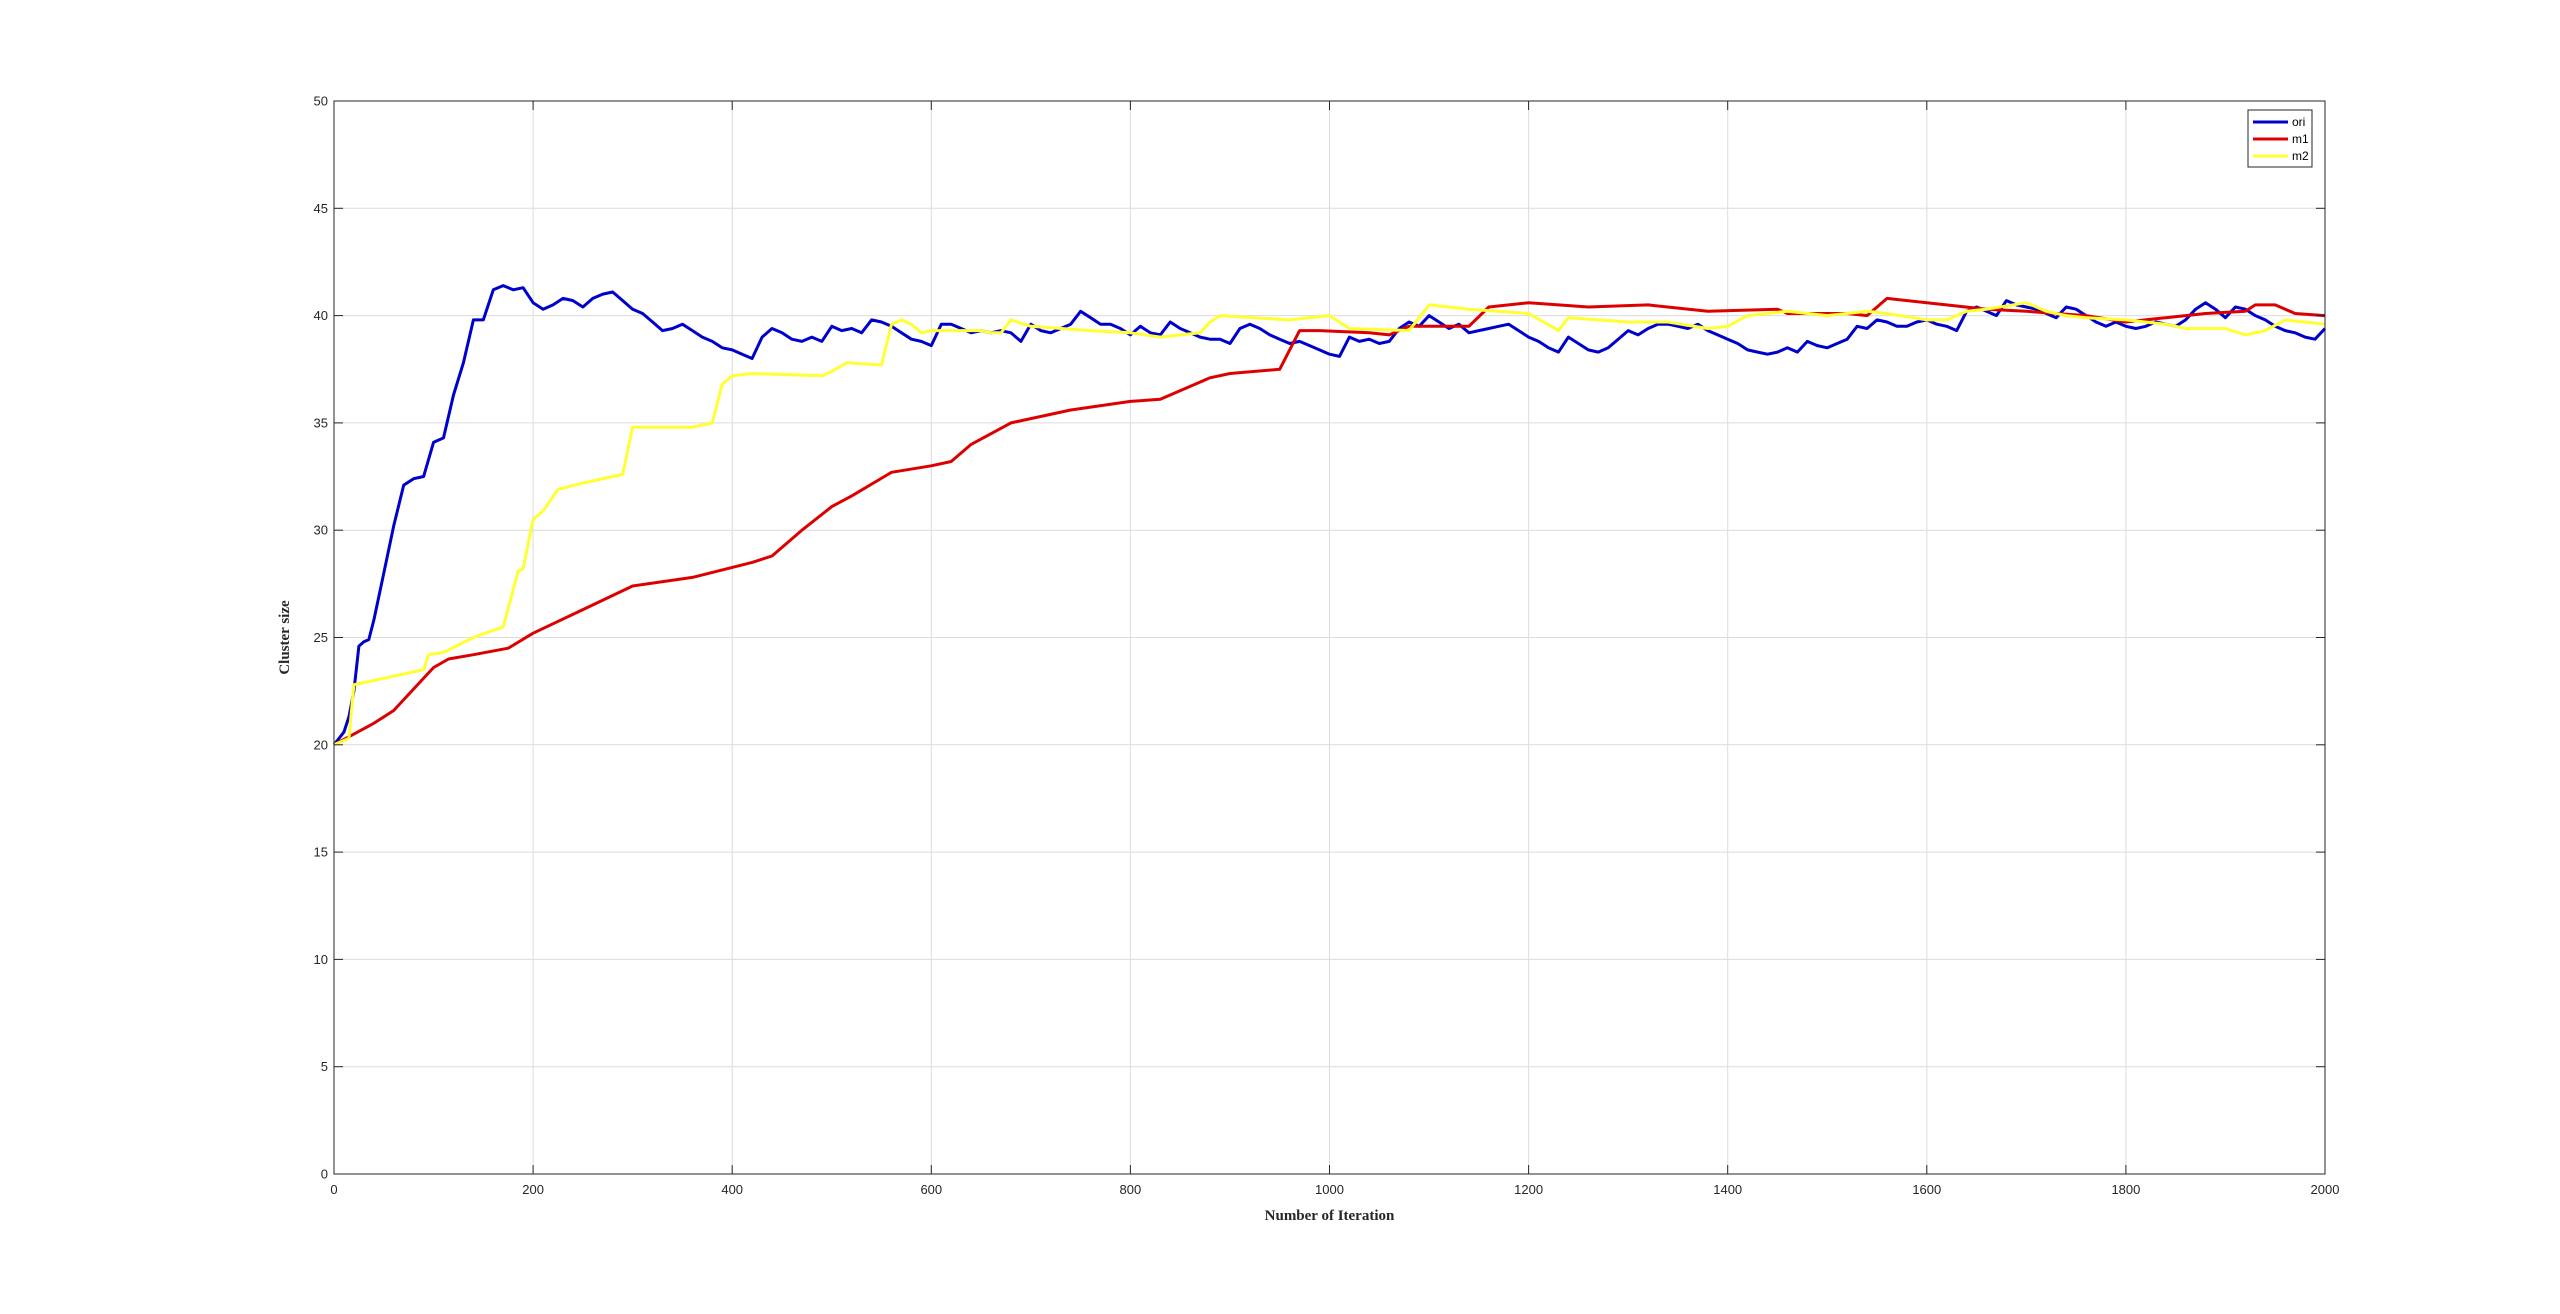 The width and height of the screenshot is (2560, 1314). I want to click on y-axis-label: Cluster size, so click(285, 637).